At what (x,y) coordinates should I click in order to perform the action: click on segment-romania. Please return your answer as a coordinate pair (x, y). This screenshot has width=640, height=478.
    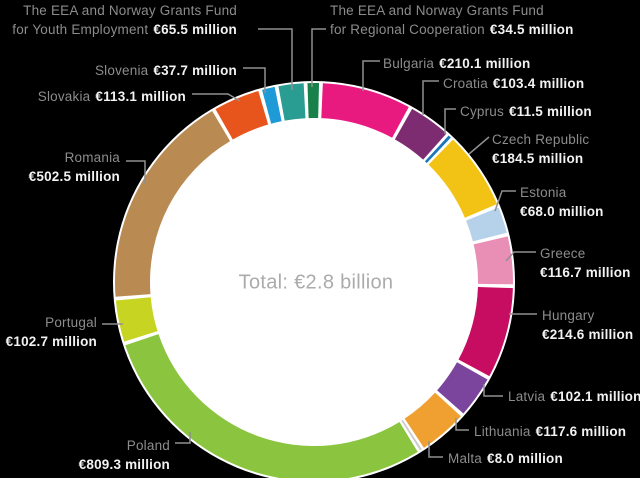
    Looking at the image, I should click on (172, 204).